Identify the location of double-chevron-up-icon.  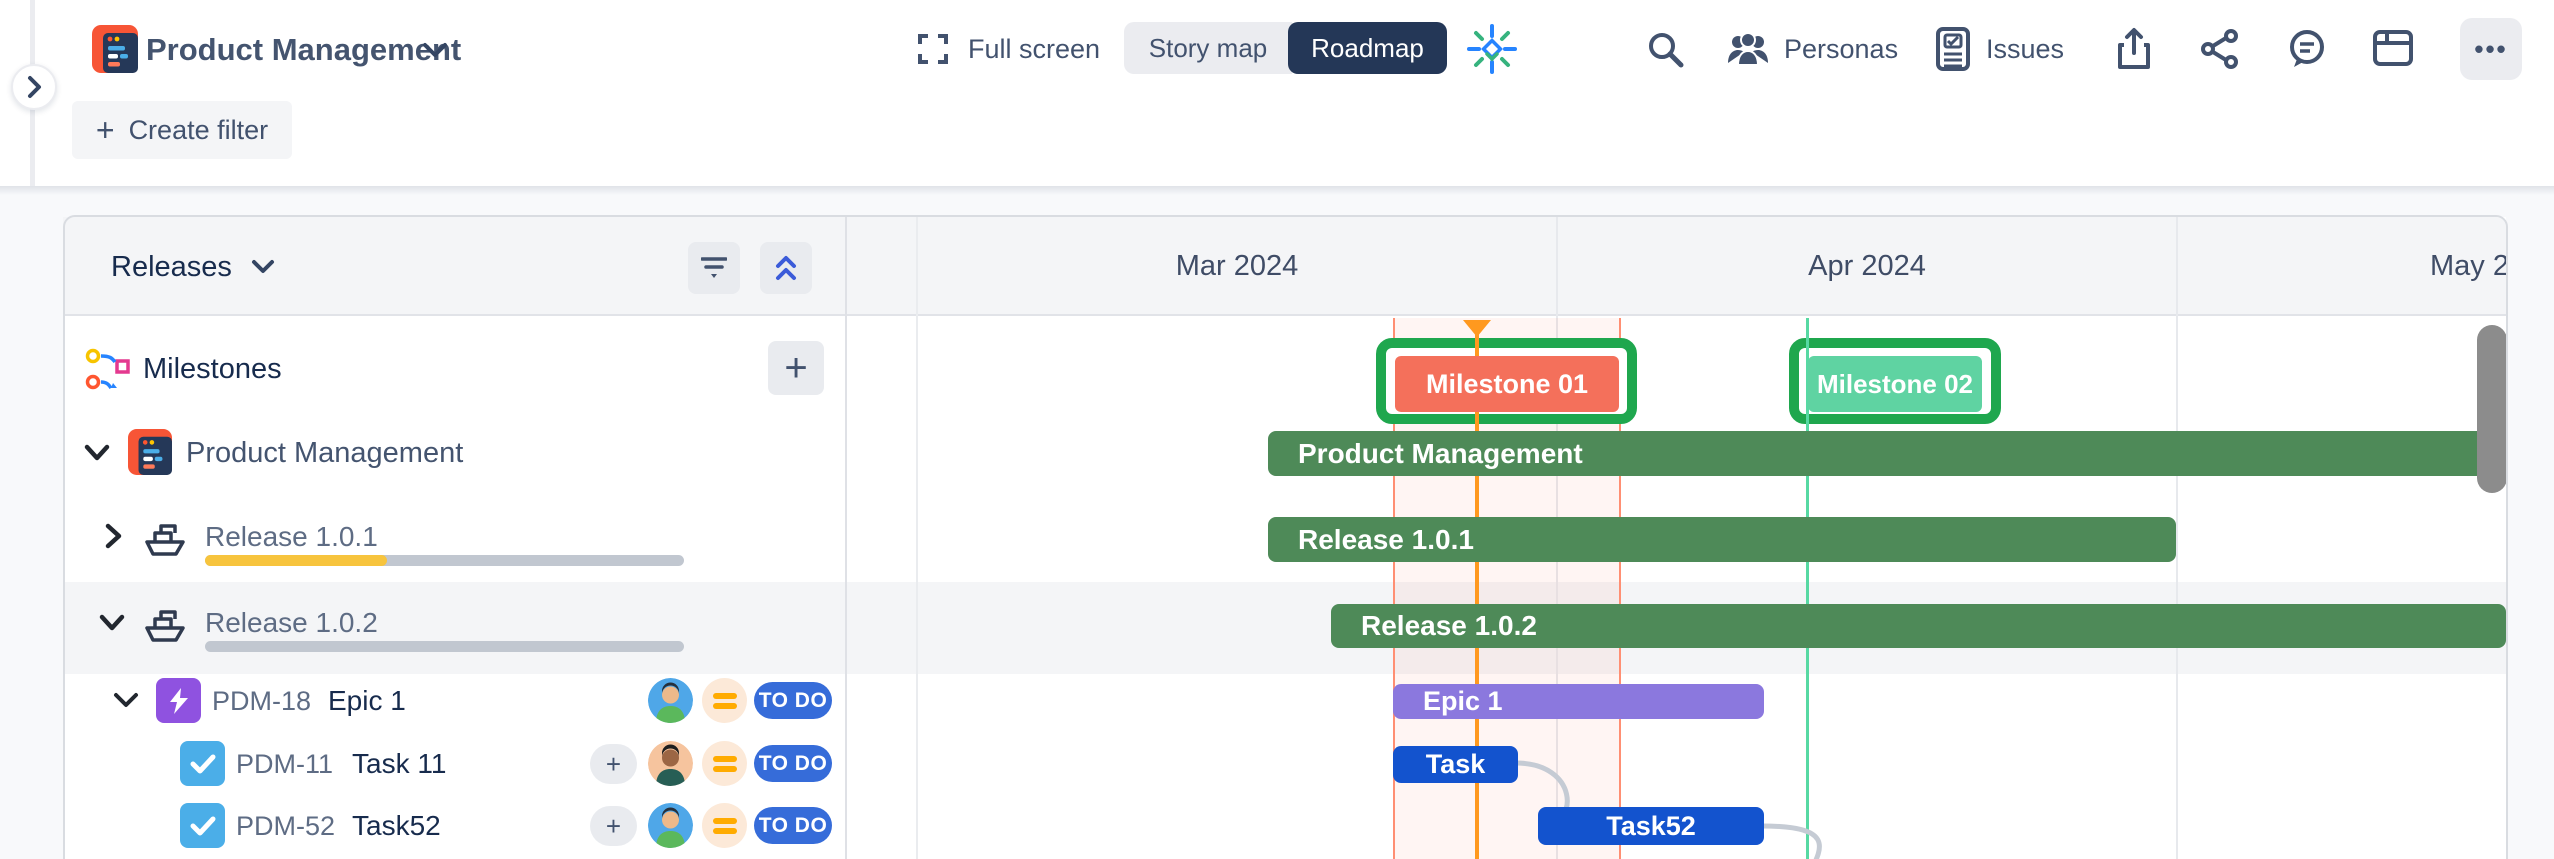
(786, 268).